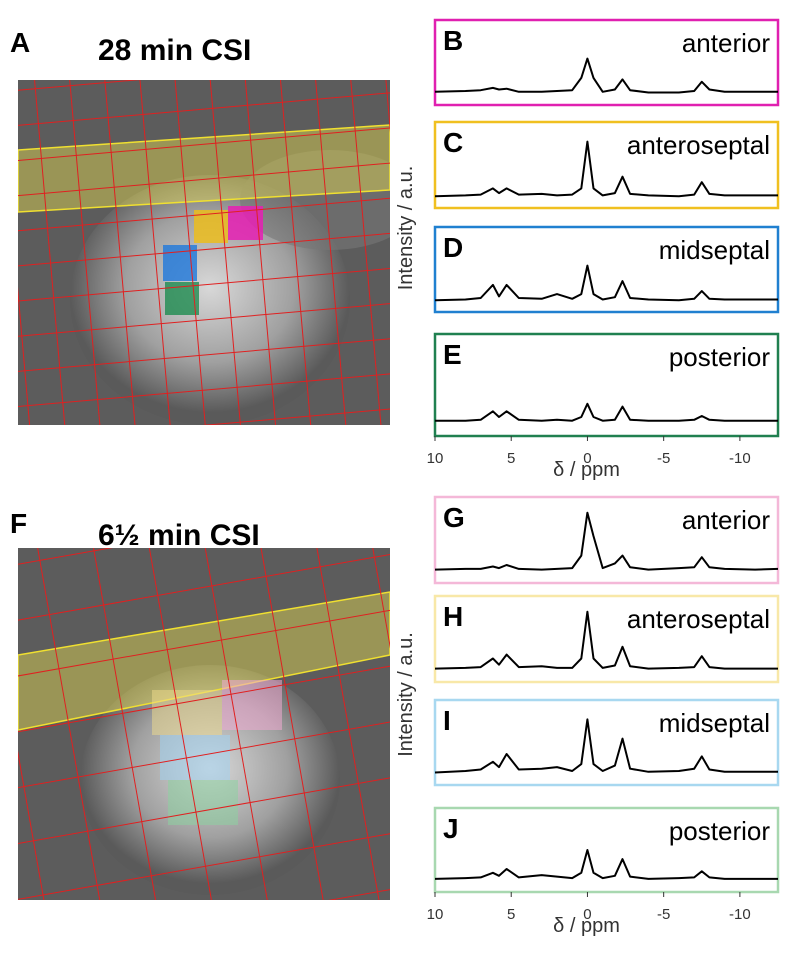  I want to click on panel-label: E, so click(452, 354).